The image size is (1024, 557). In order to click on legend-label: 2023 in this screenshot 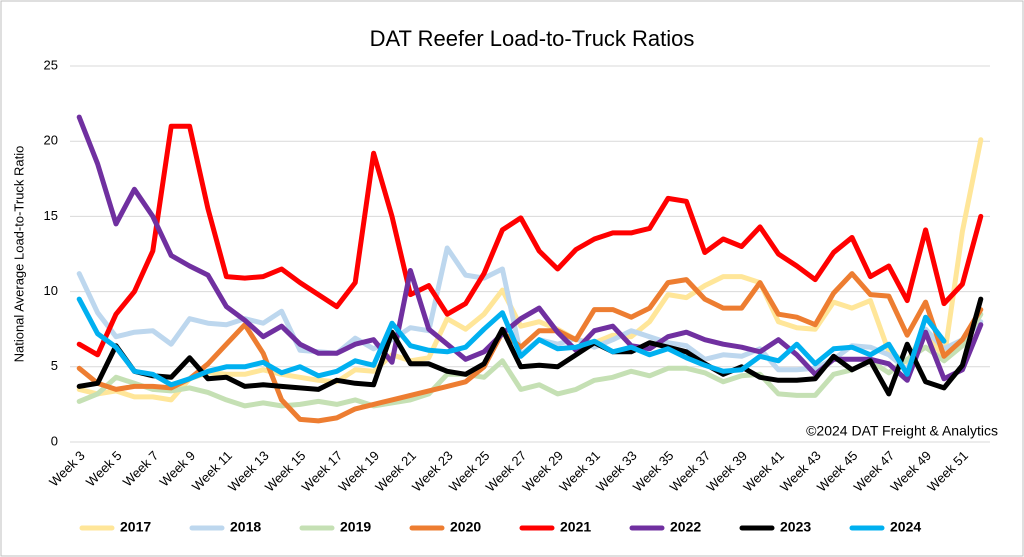, I will do `click(795, 527)`.